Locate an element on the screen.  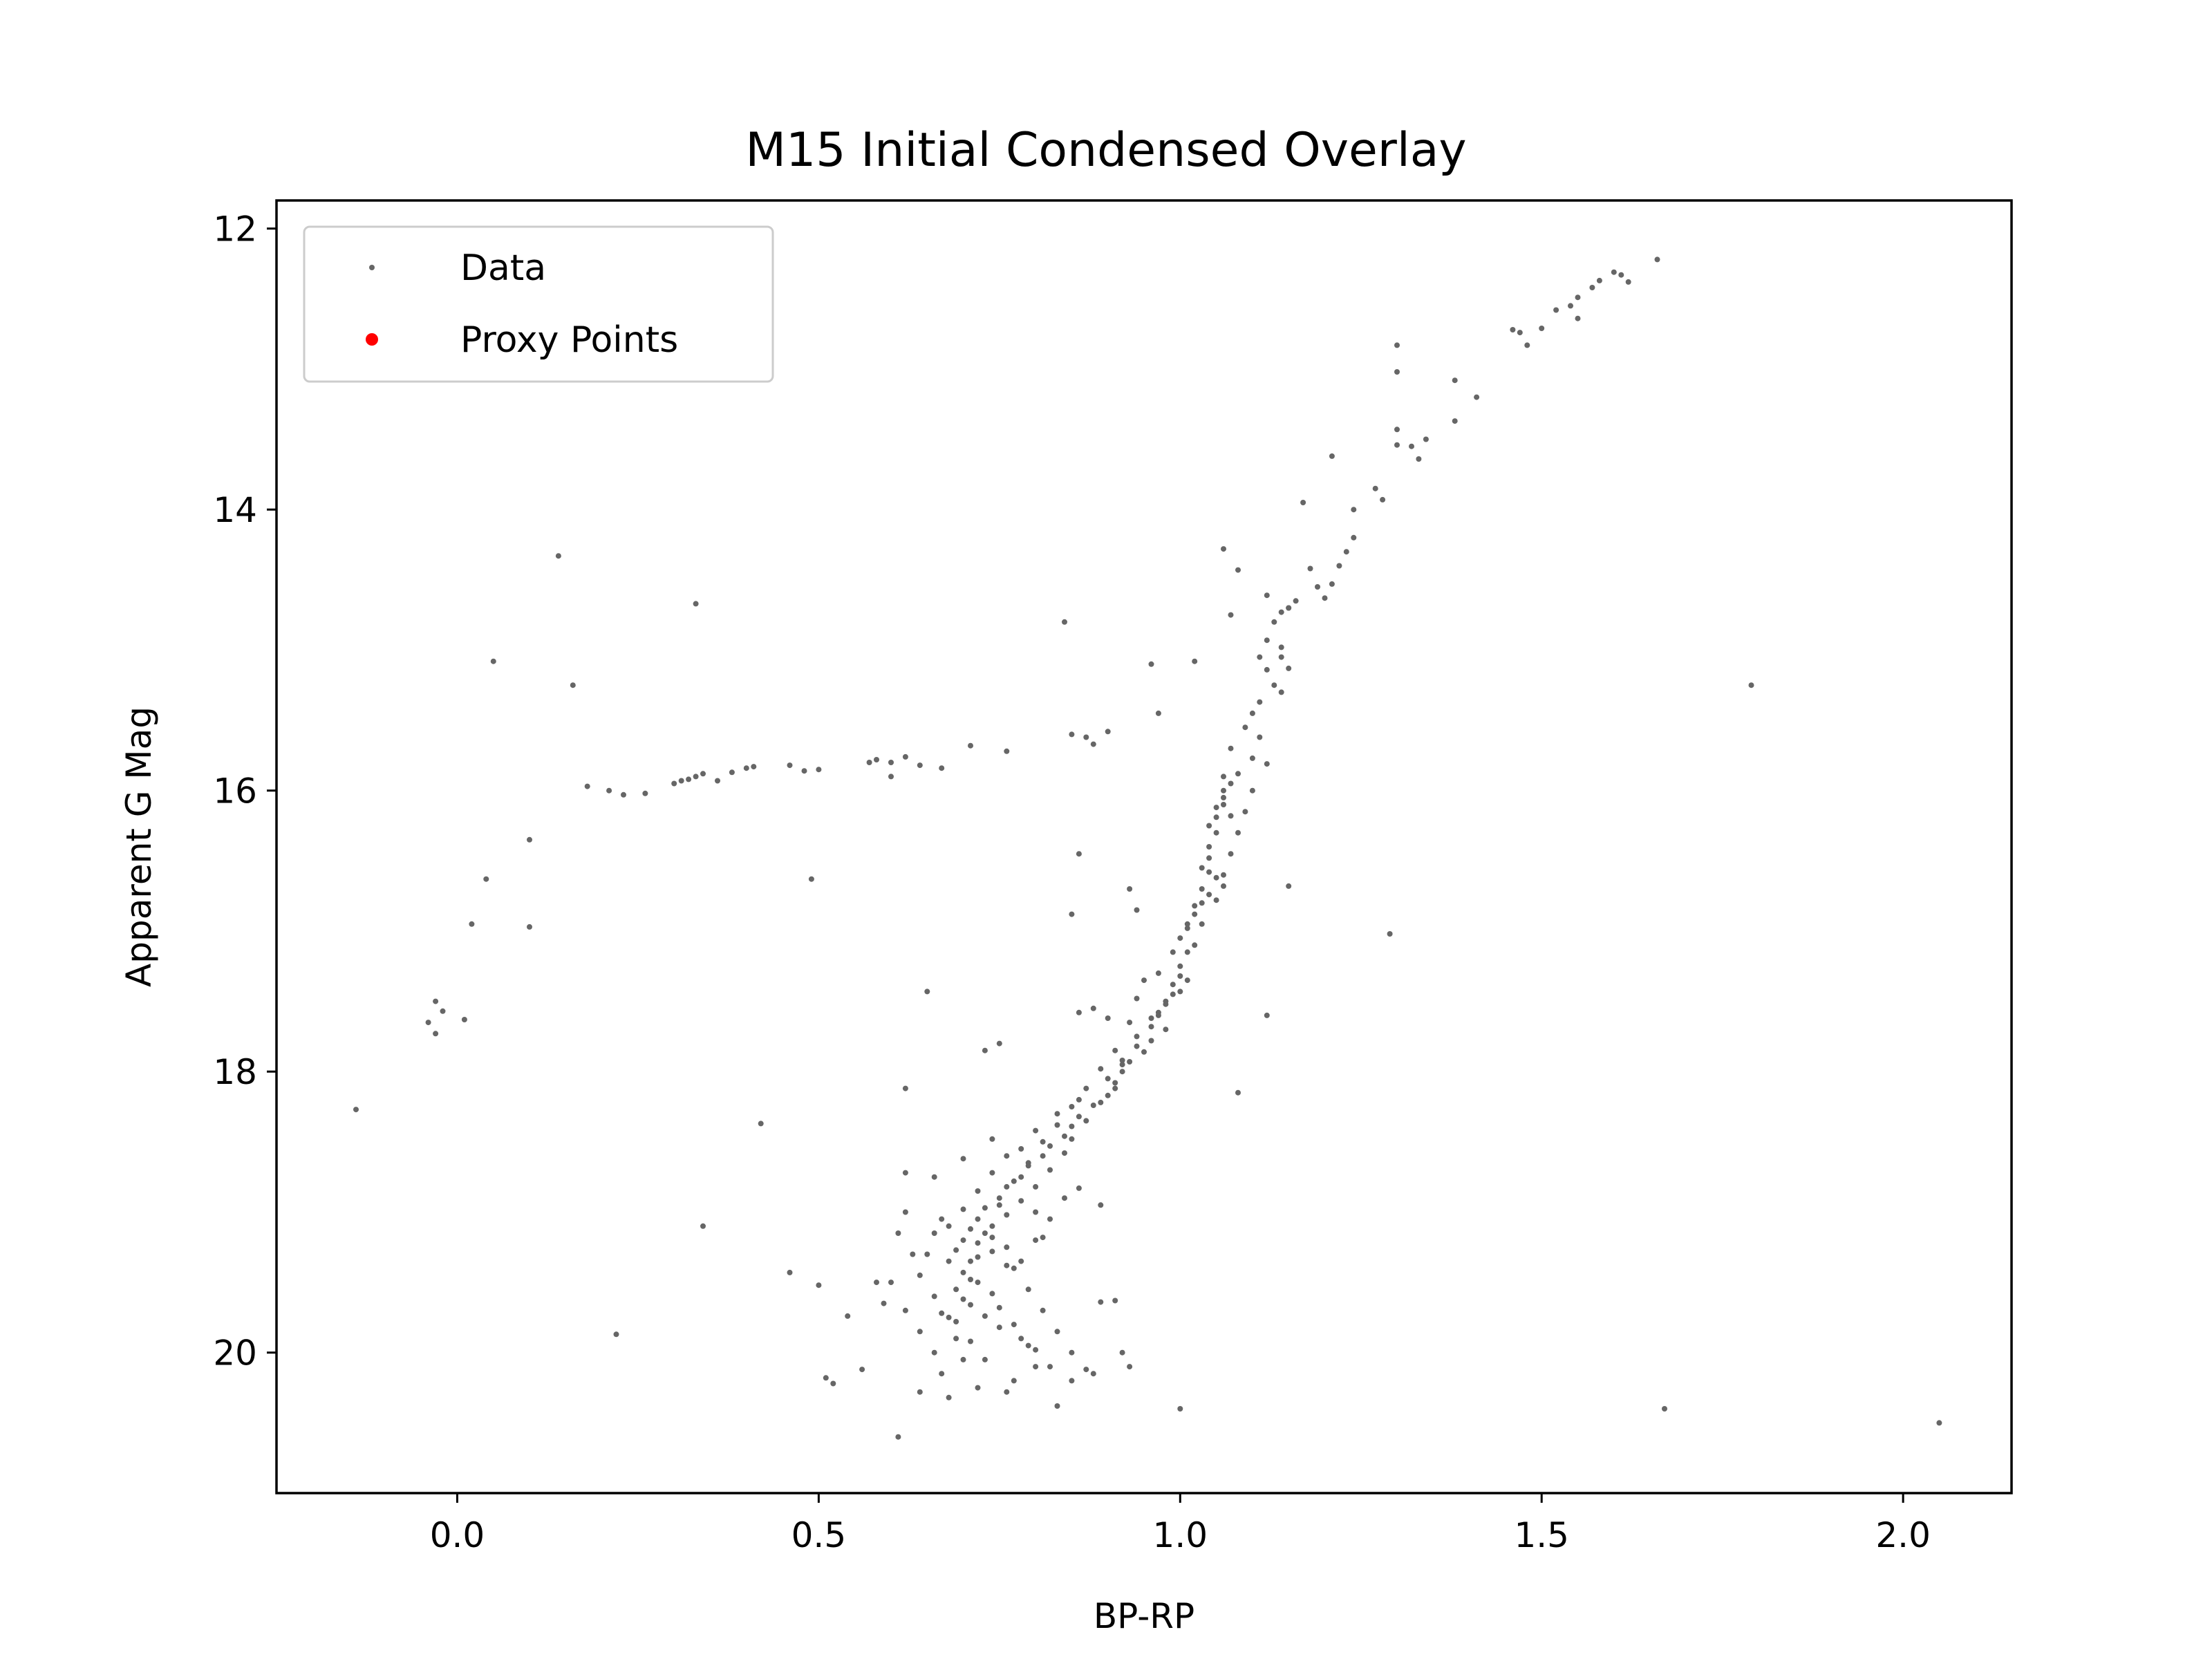
chart-title: M15 Initial Condensed Overlay is located at coordinates (1105, 150).